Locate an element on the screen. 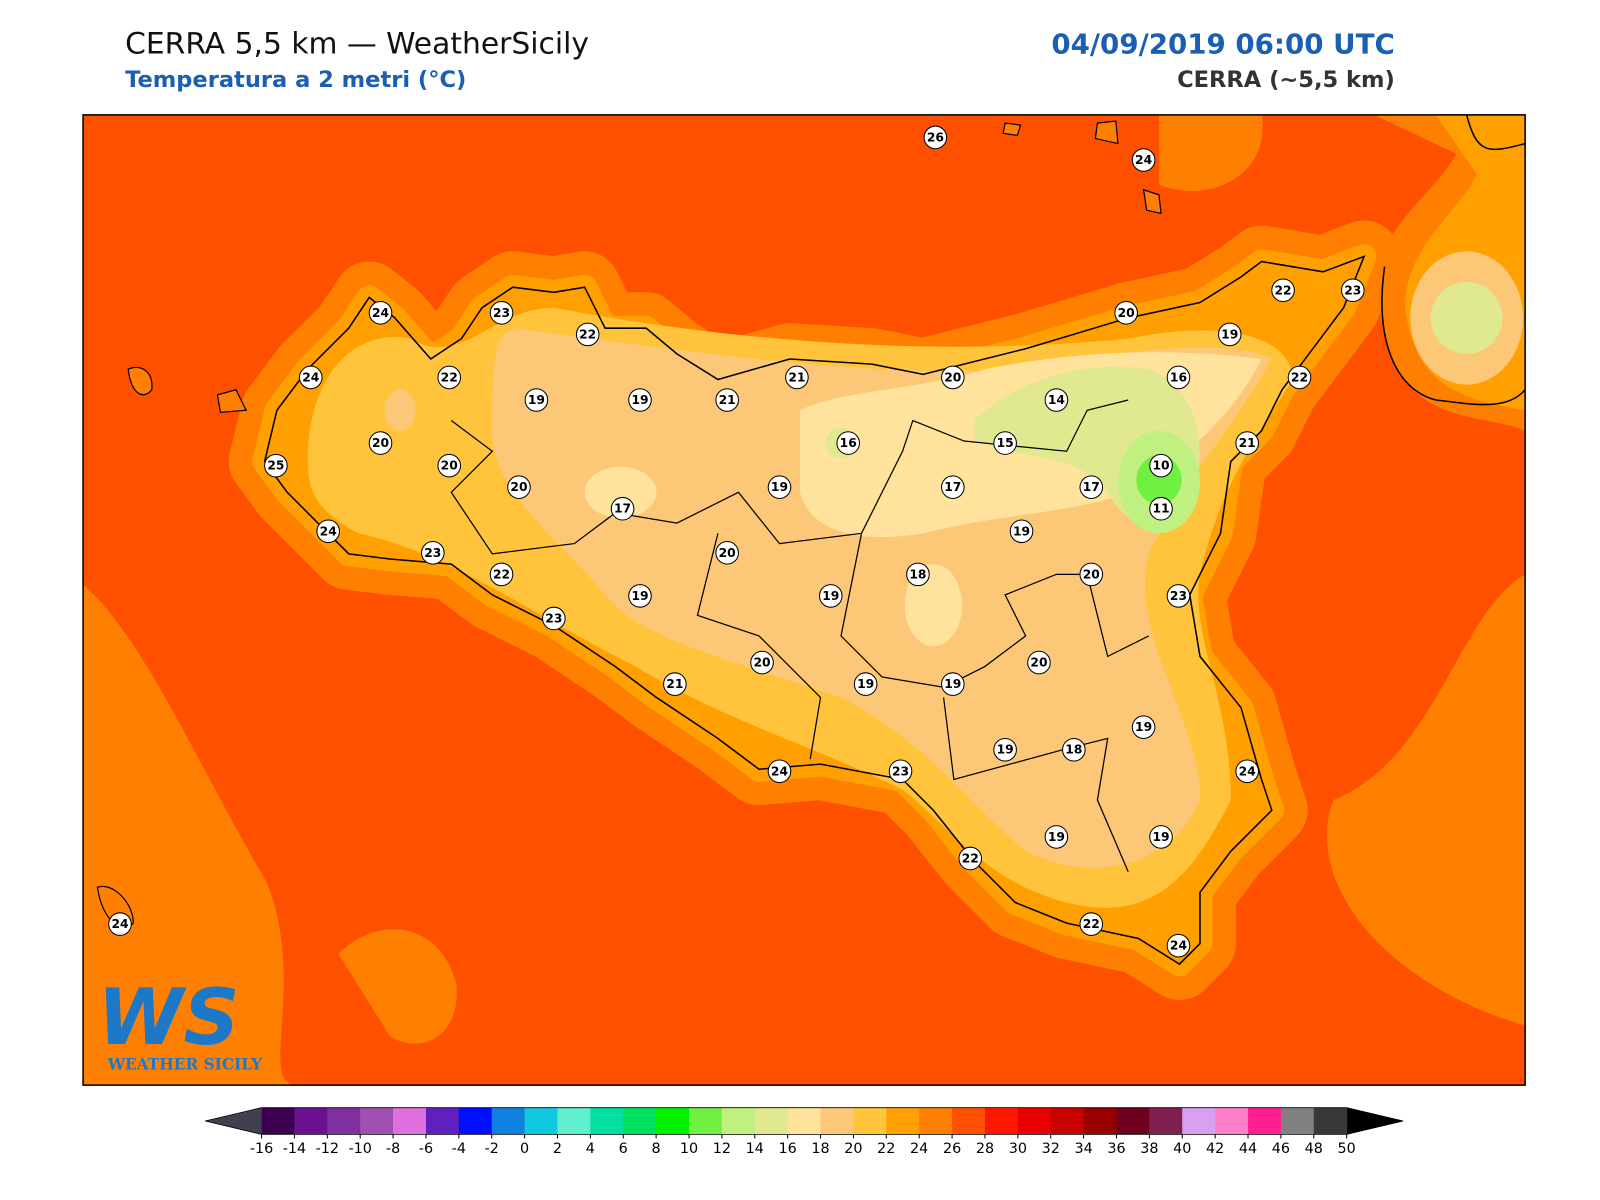 The image size is (1600, 1200). colorbar-tick-label: 50 is located at coordinates (1347, 1149).